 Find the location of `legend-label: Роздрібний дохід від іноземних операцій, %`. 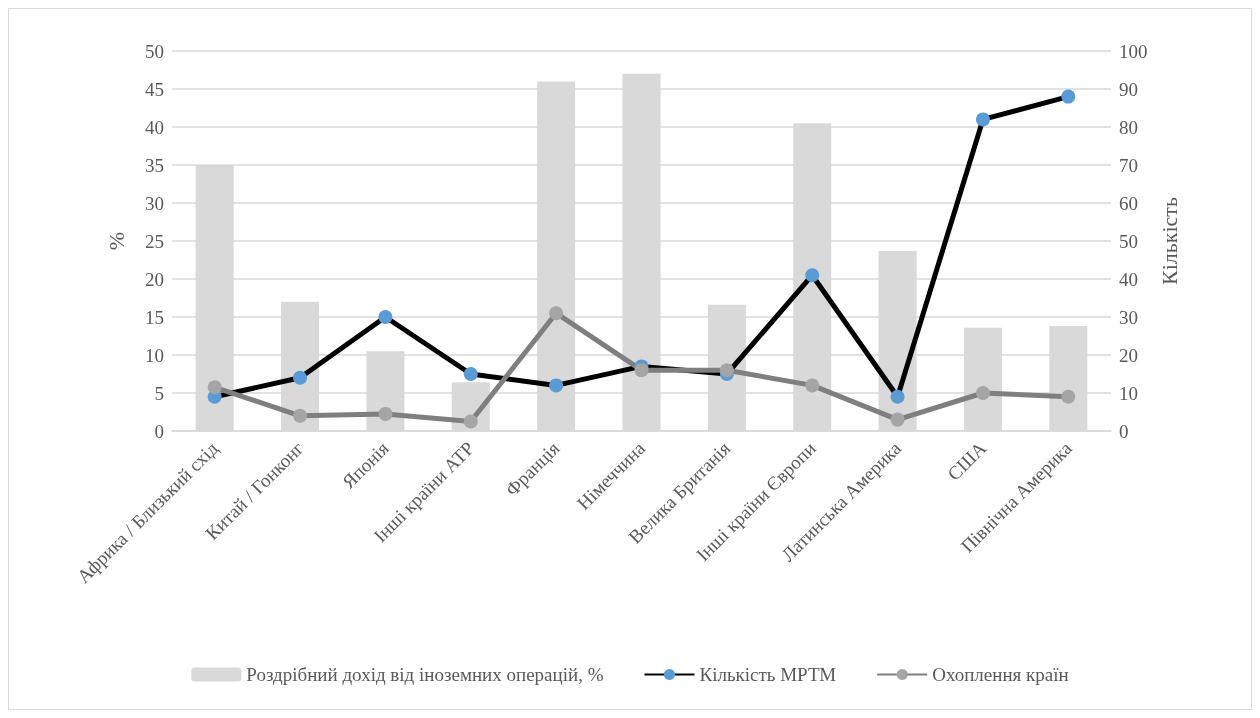

legend-label: Роздрібний дохід від іноземних операцій, % is located at coordinates (425, 674).